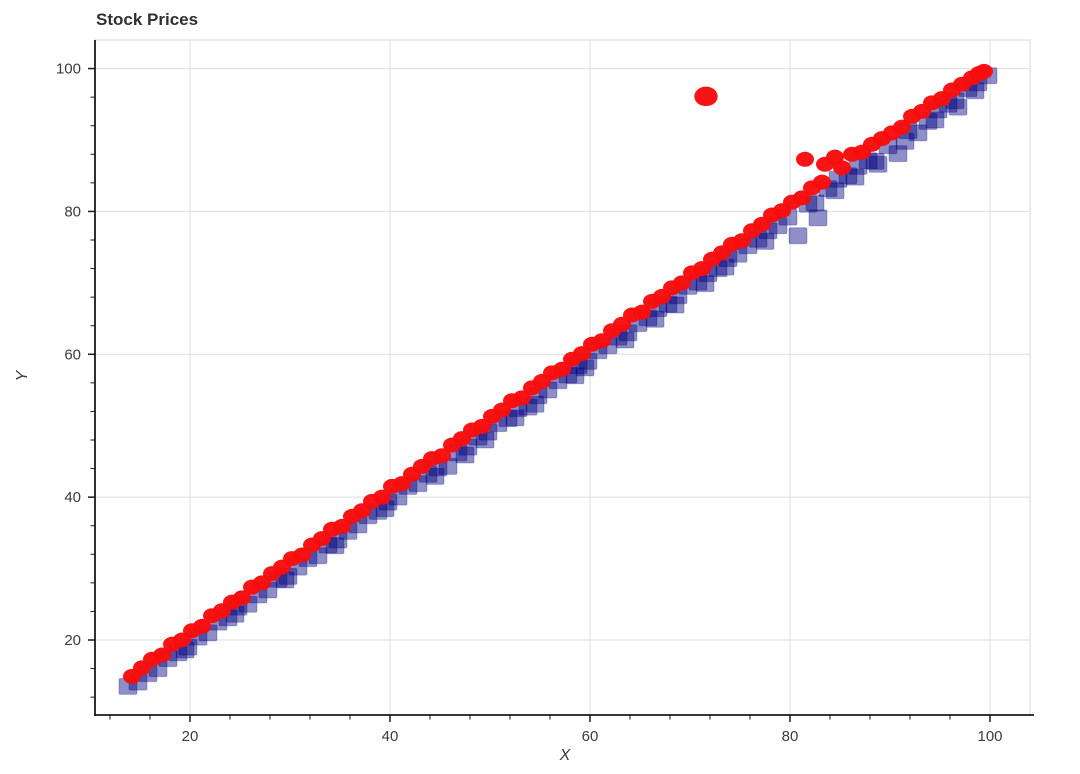  I want to click on y-tick-label: 60, so click(72, 354).